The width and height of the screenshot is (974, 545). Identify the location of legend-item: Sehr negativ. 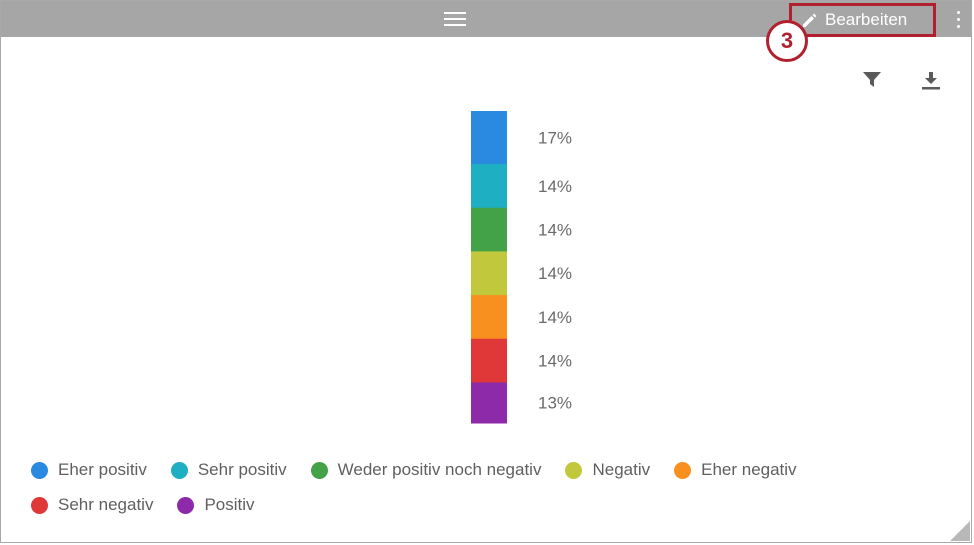
(92, 505).